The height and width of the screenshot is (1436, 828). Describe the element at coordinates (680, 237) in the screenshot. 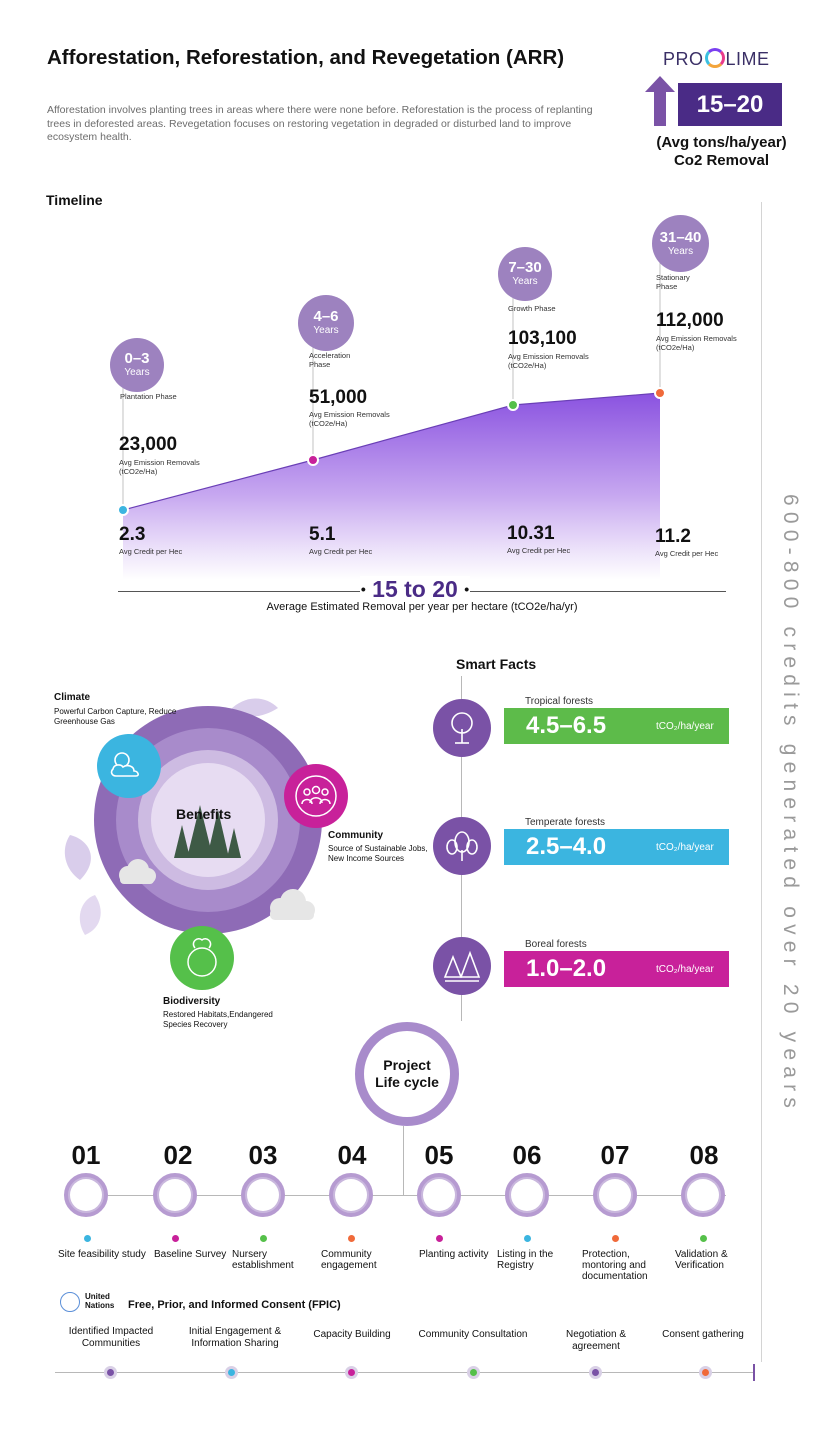

I see `phase-years: 31–40` at that location.